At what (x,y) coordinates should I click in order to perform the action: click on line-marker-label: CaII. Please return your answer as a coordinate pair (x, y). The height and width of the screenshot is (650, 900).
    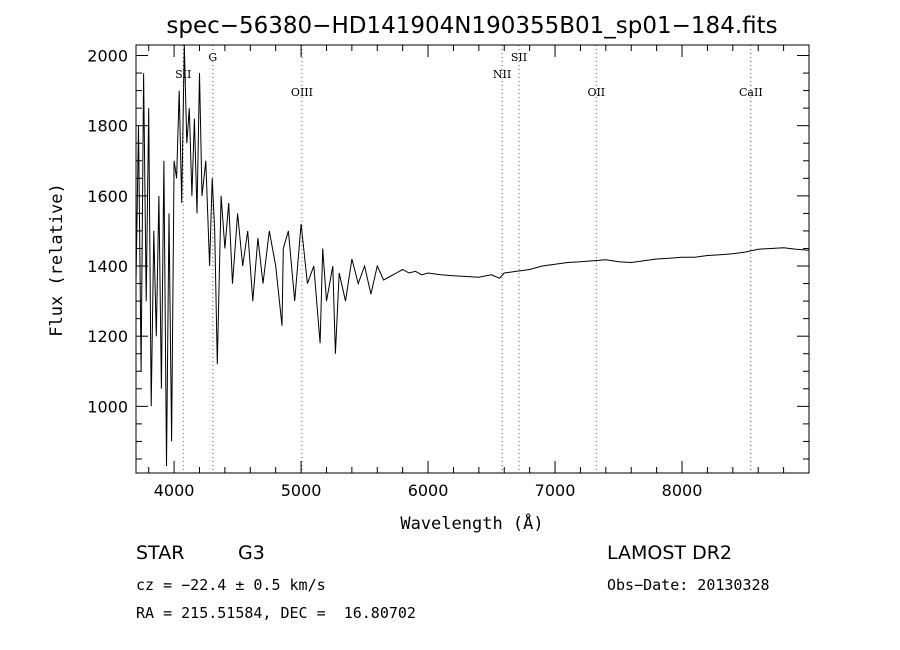
    Looking at the image, I should click on (751, 92).